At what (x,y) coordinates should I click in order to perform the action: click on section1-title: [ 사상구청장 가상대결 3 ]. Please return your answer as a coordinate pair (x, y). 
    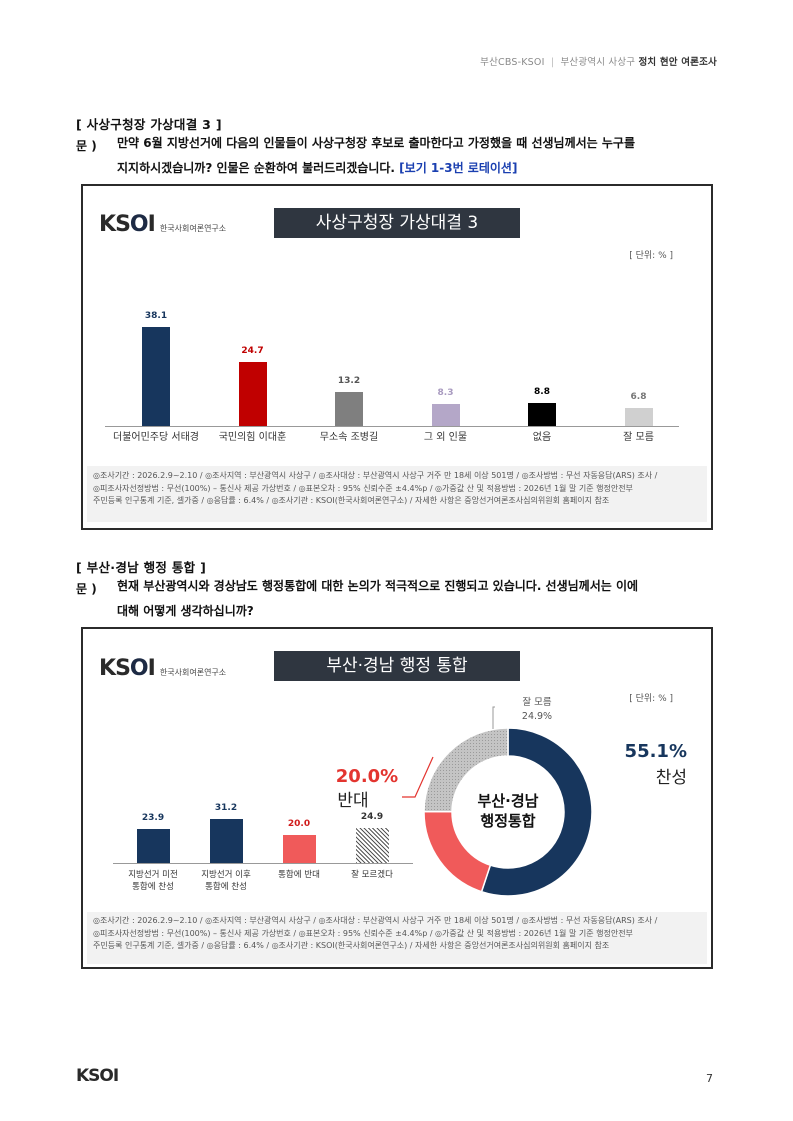
    Looking at the image, I should click on (149, 124).